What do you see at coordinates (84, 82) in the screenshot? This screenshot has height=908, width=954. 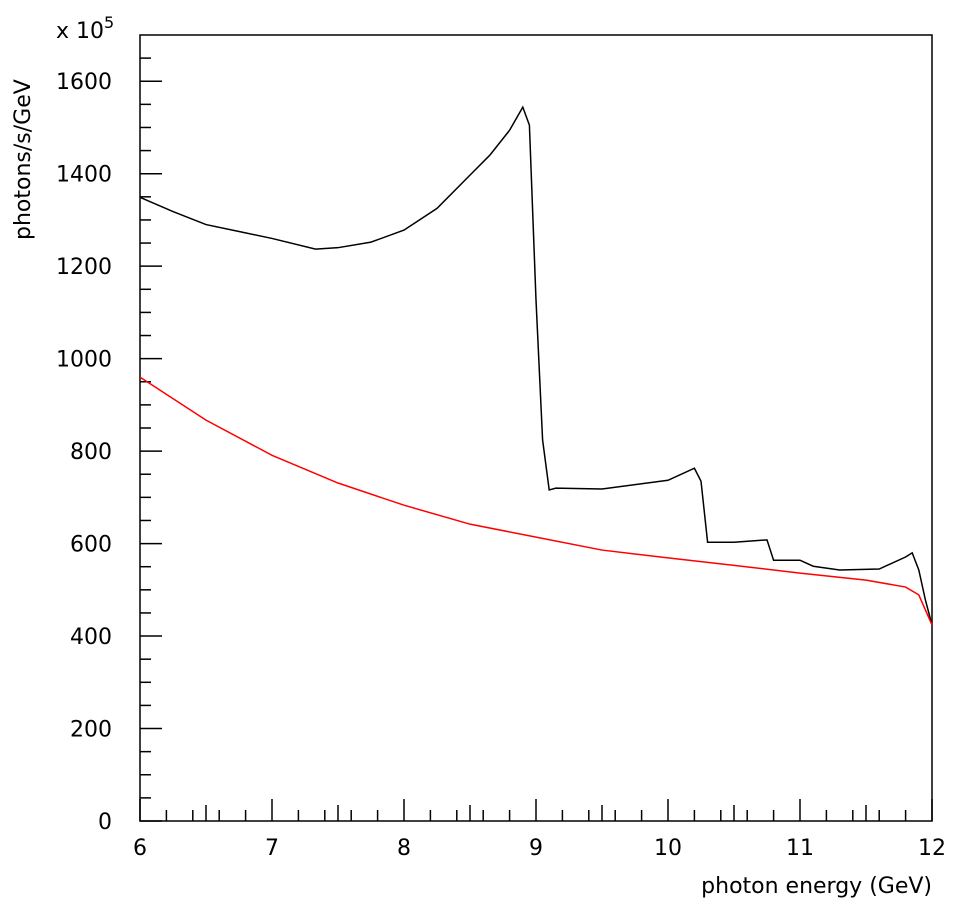 I see `y-tick-label: 1600` at bounding box center [84, 82].